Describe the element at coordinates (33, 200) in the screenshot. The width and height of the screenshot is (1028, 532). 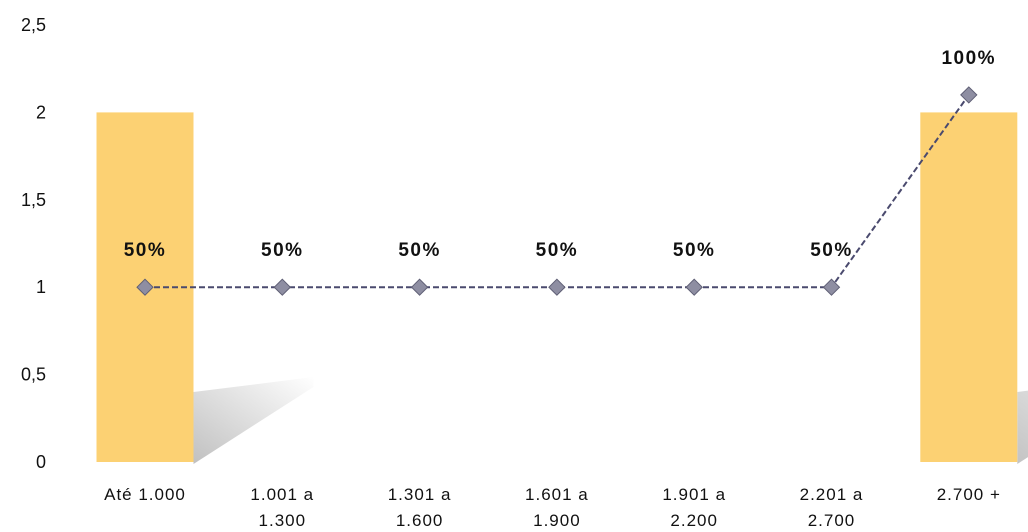
I see `y-tick-label: 1,5` at that location.